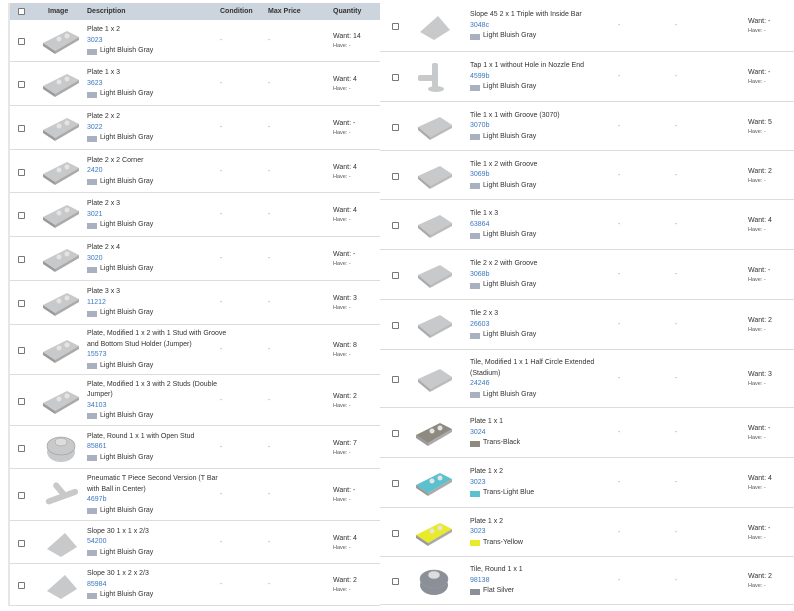  What do you see at coordinates (95, 214) in the screenshot?
I see `item-number-link: 3021` at bounding box center [95, 214].